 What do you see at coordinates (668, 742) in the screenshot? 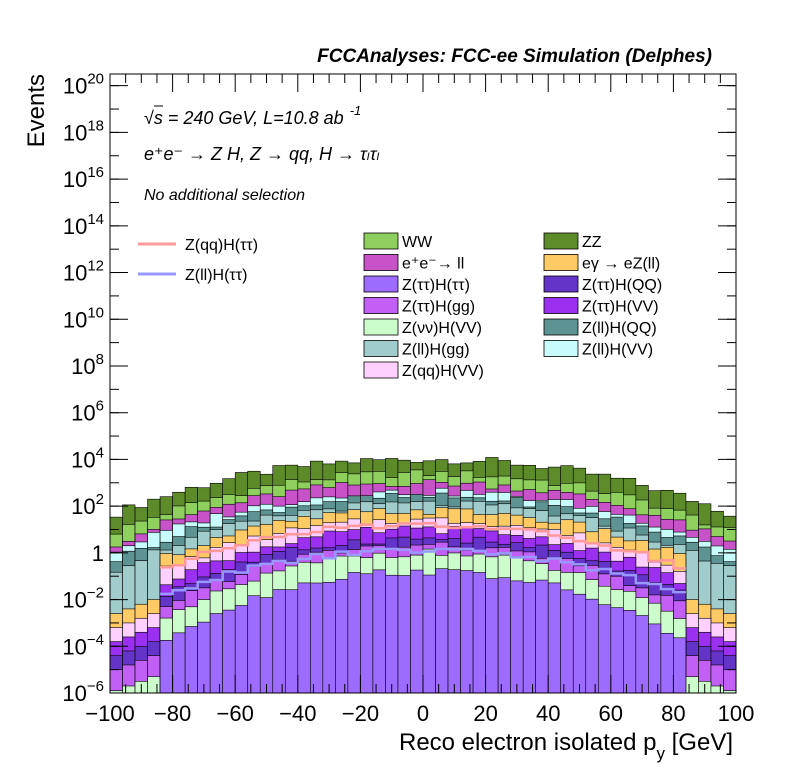
I see `x-axis-label-unit` at bounding box center [668, 742].